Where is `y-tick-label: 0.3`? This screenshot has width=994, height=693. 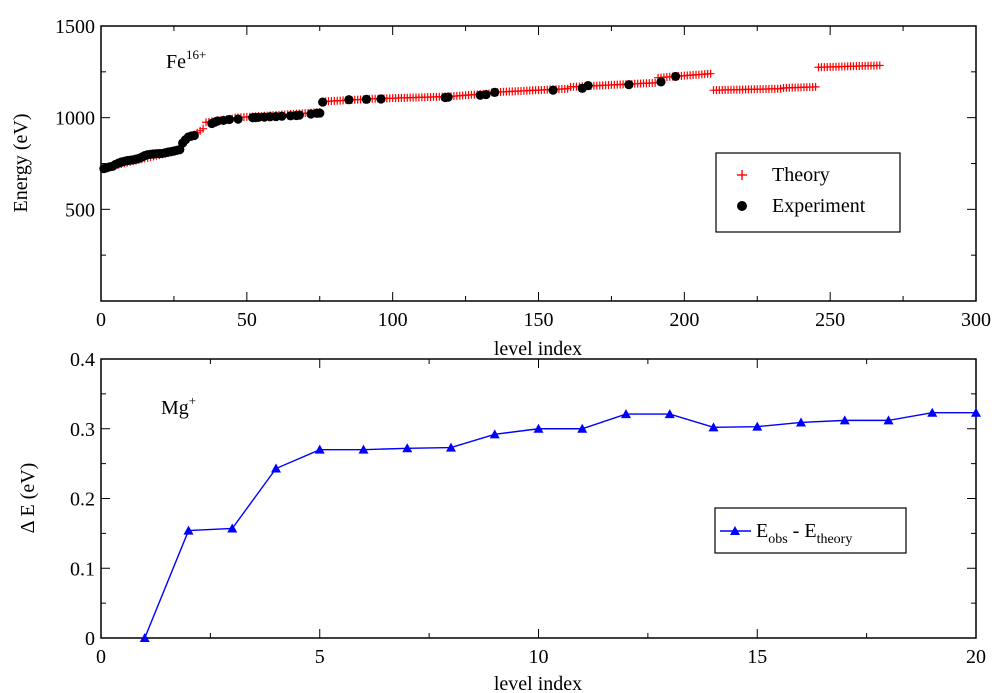 y-tick-label: 0.3 is located at coordinates (82, 430).